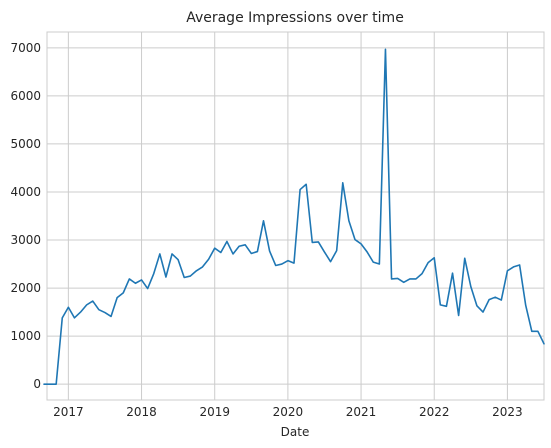  I want to click on y-tick-label: 2000, so click(25, 288).